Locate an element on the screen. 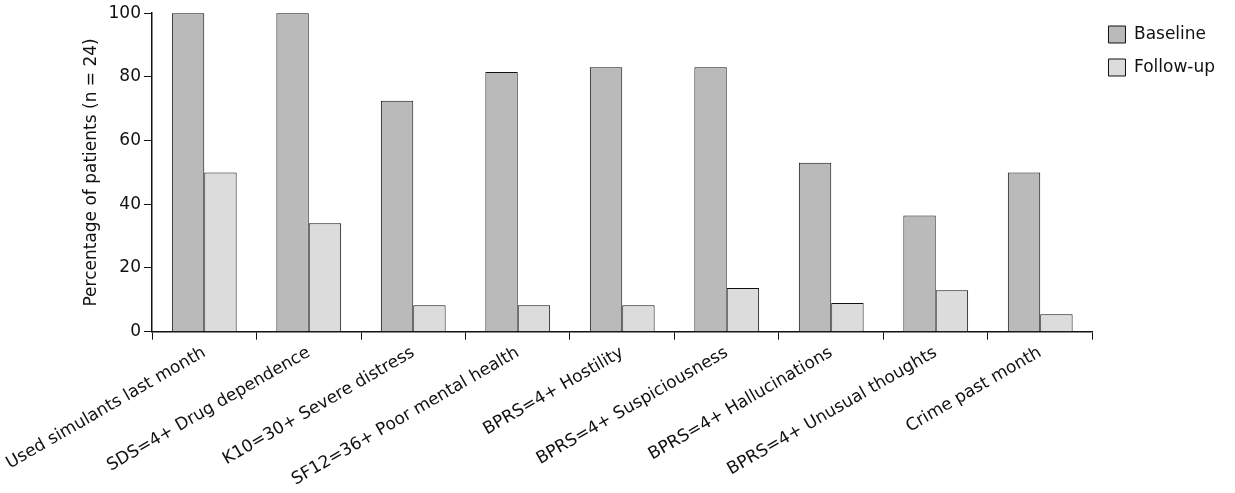 Image resolution: width=1235 pixels, height=493 pixels. y-tick-label: 20 is located at coordinates (130, 266).